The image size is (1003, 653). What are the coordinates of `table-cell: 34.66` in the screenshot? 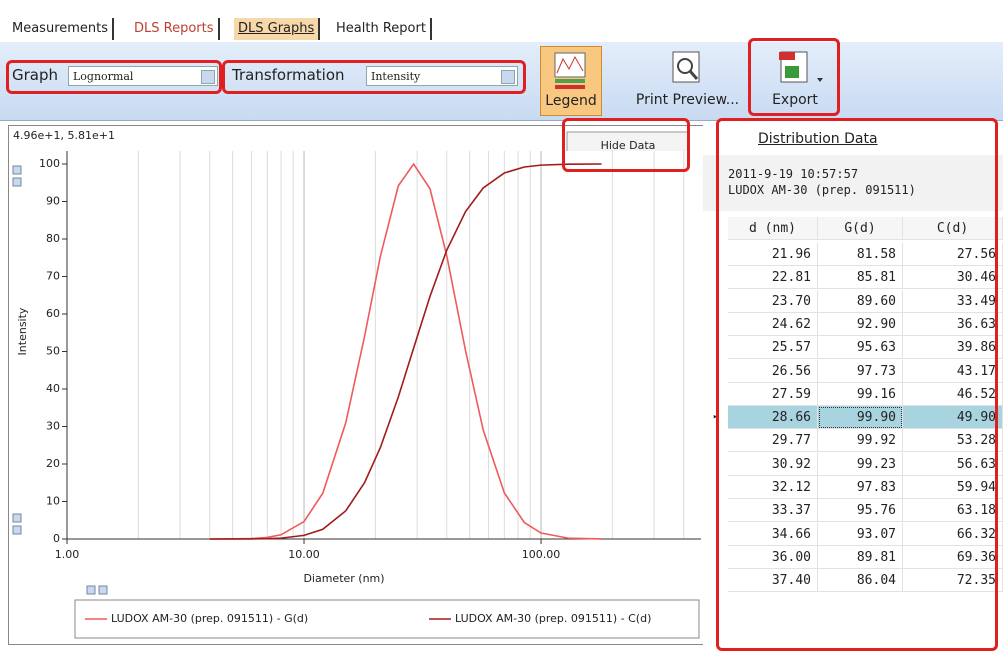 It's located at (773, 534).